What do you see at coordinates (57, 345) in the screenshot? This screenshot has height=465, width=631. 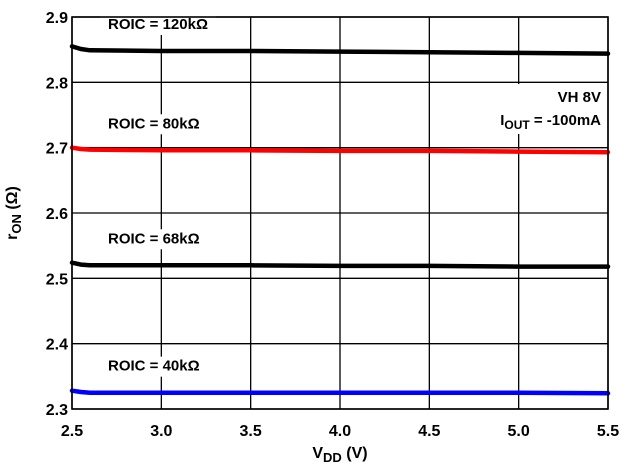 I see `y-tick-label-1: 2.4` at bounding box center [57, 345].